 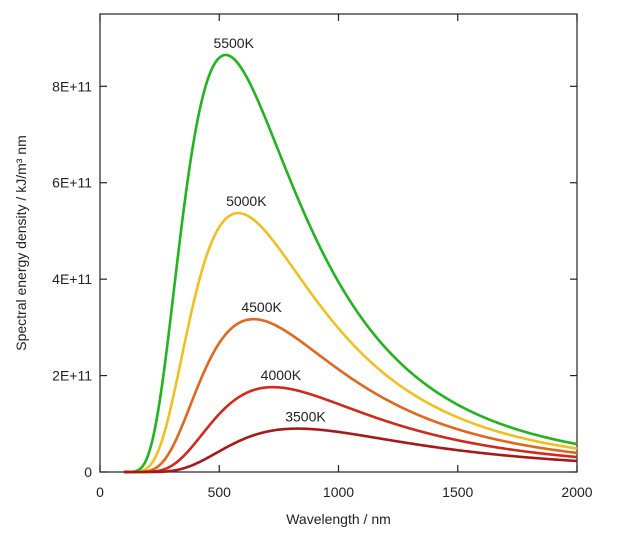 What do you see at coordinates (246, 201) in the screenshot?
I see `series-label-5000K: 5000K` at bounding box center [246, 201].